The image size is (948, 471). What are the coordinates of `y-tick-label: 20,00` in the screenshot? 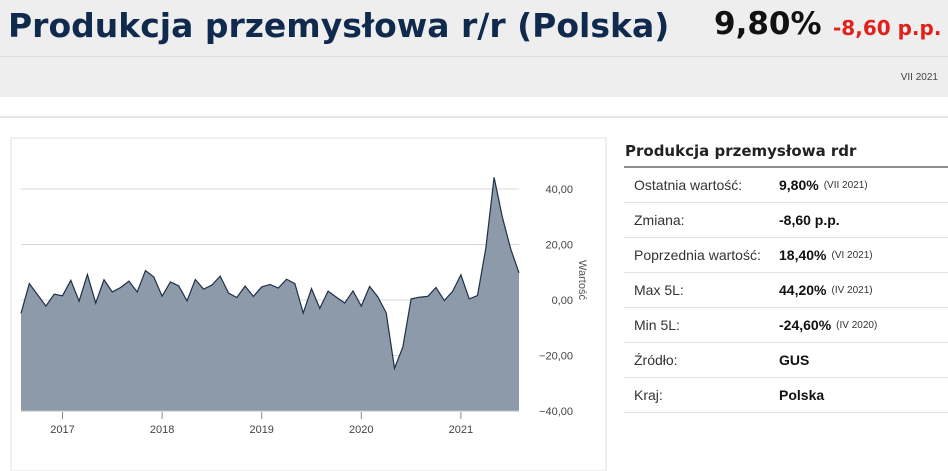 It's located at (559, 246).